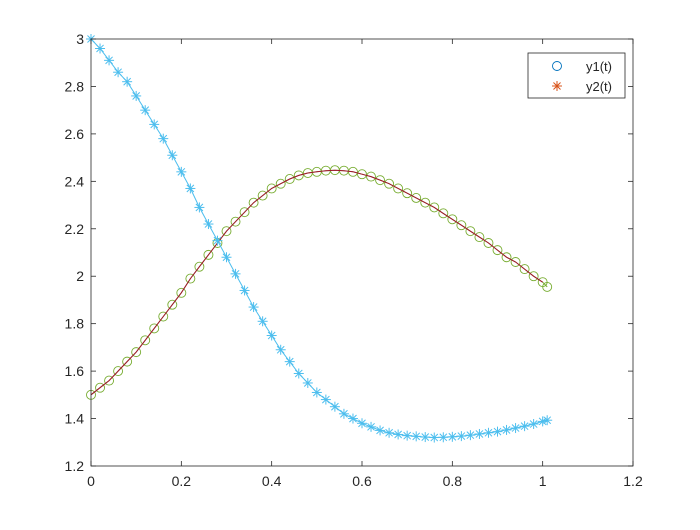 Image resolution: width=700 pixels, height=530 pixels. I want to click on y-tick-label: 1.6, so click(75, 371).